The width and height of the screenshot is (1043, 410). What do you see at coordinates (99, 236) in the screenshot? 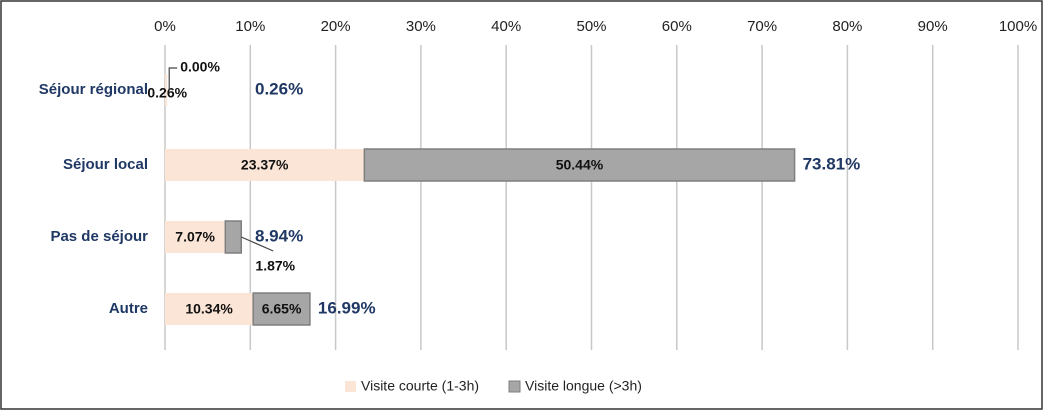
I see `category-label: Pas de séjour` at bounding box center [99, 236].